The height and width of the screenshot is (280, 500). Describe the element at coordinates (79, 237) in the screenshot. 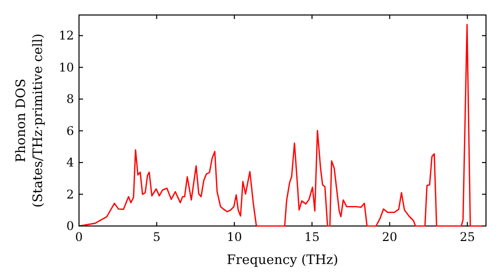

I see `x-tick-label: 0` at that location.